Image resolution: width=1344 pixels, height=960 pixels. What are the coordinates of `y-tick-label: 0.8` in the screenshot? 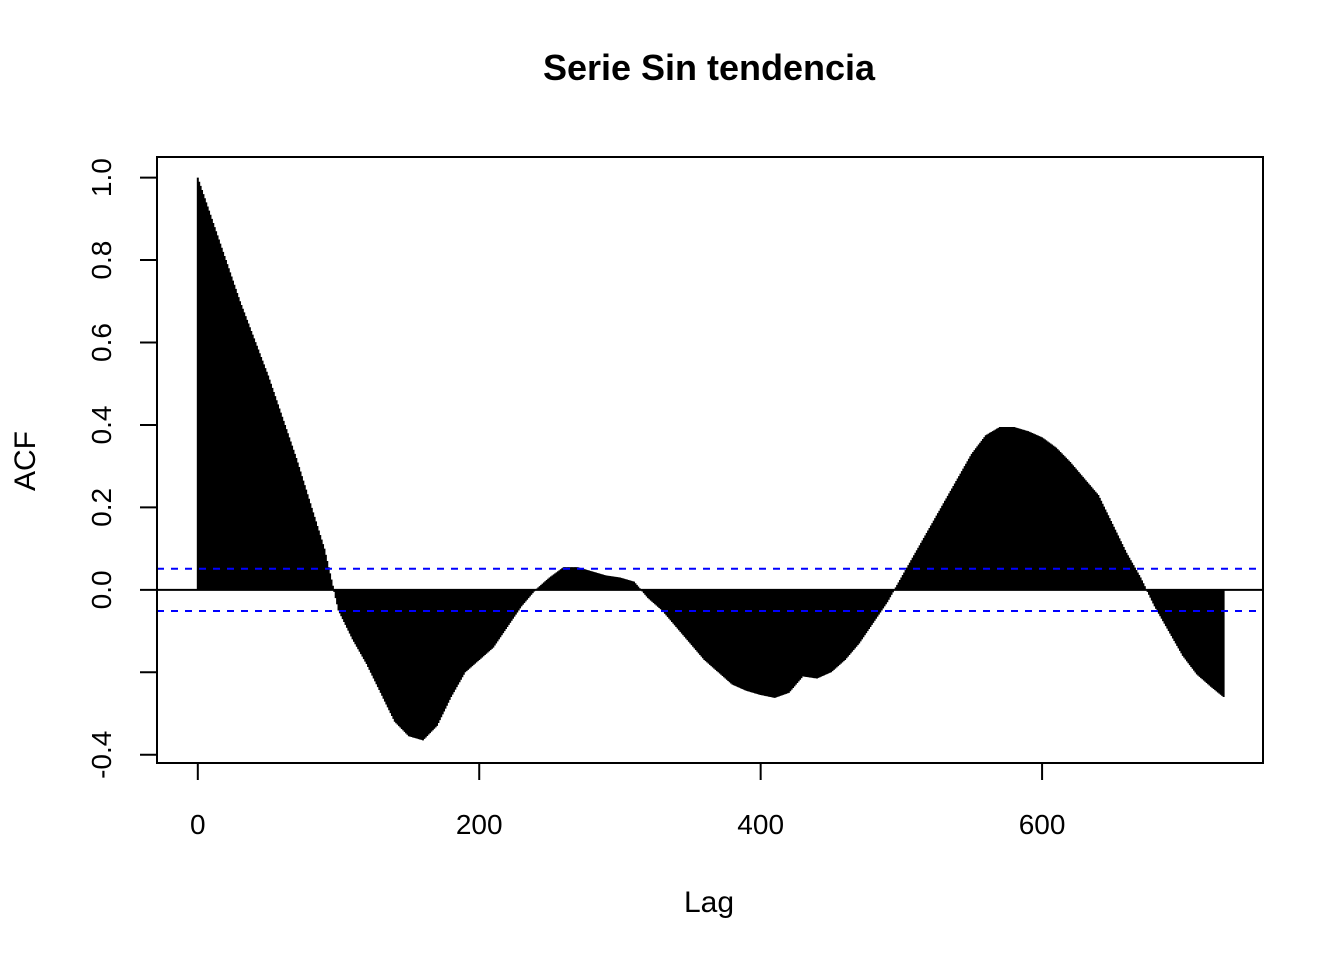 It's located at (101, 260).